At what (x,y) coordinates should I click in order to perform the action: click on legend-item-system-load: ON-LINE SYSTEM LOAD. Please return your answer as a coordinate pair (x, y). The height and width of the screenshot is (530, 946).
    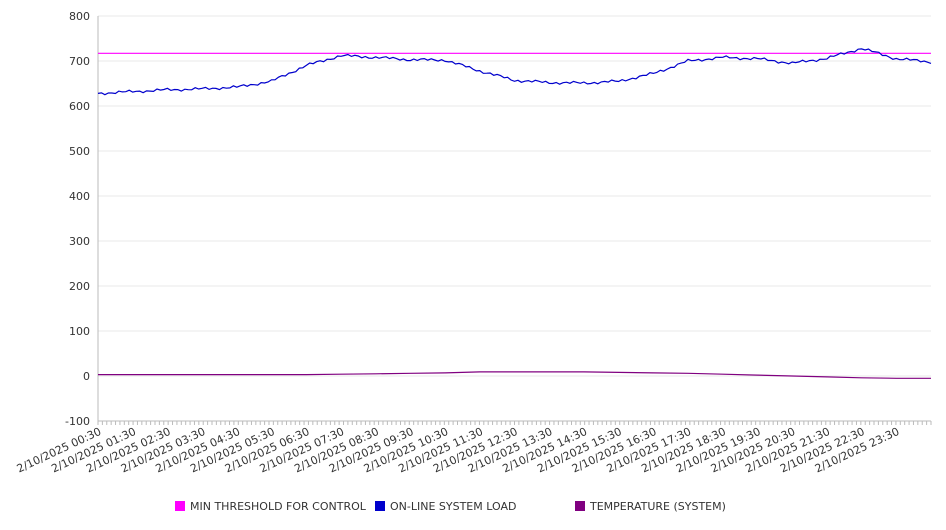
    Looking at the image, I should click on (445, 506).